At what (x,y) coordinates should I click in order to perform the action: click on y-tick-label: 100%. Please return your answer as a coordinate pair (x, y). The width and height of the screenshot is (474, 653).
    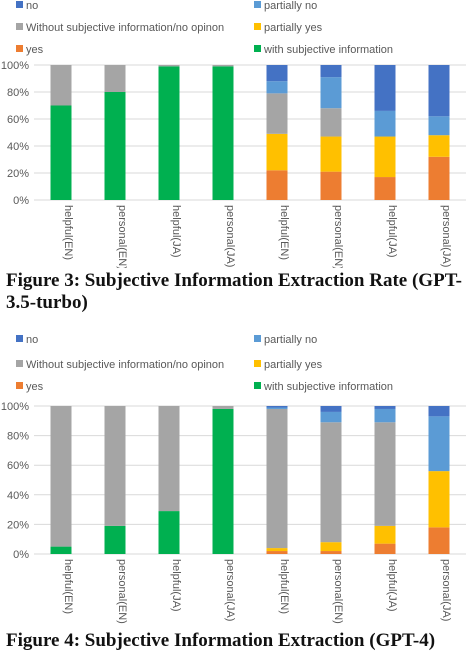
    Looking at the image, I should click on (15, 66).